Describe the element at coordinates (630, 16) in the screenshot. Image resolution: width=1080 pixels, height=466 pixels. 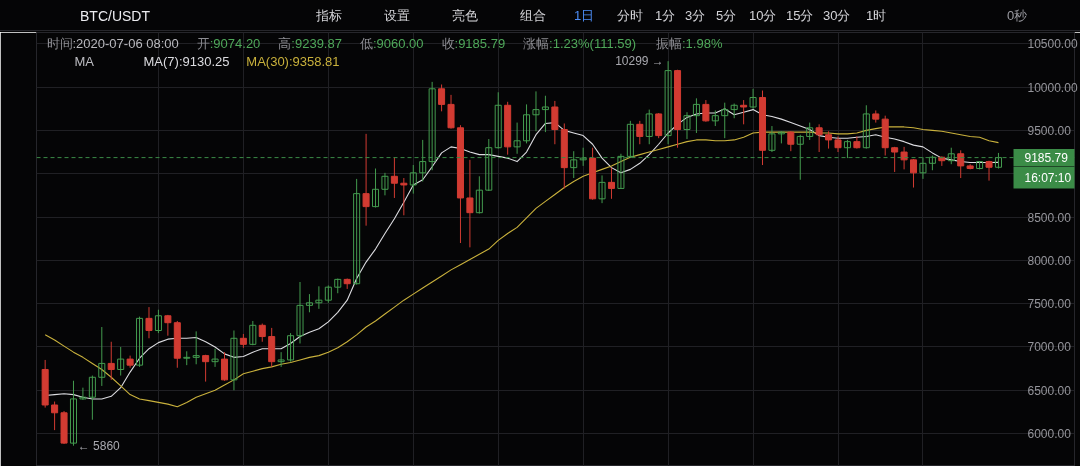
I see `text: 分时` at that location.